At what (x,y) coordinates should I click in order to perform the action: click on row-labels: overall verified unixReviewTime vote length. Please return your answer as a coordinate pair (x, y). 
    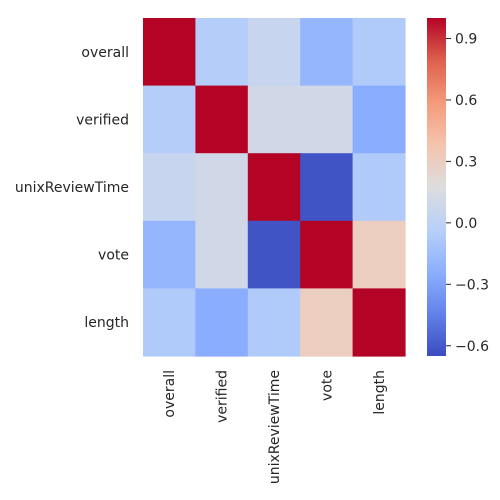
    Looking at the image, I should click on (72, 188).